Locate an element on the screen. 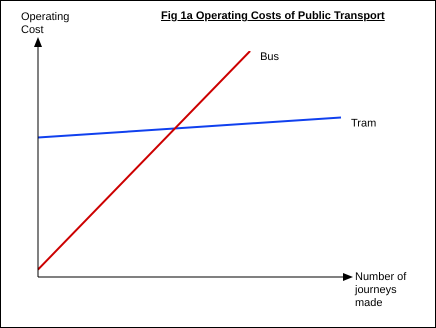 This screenshot has width=436, height=328. y-axis-title: Operating Cost is located at coordinates (45, 24).